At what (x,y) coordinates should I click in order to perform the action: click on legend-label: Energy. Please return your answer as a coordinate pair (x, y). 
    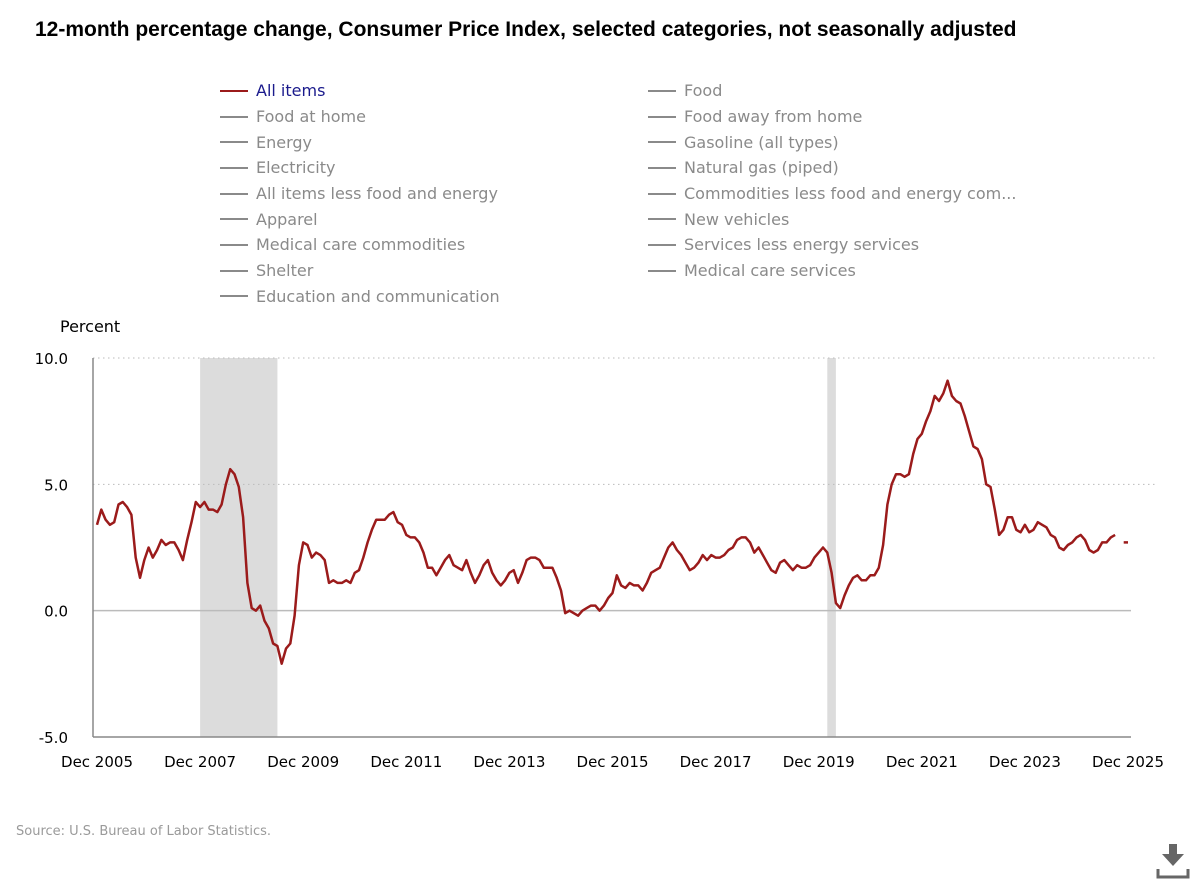
    Looking at the image, I should click on (284, 142).